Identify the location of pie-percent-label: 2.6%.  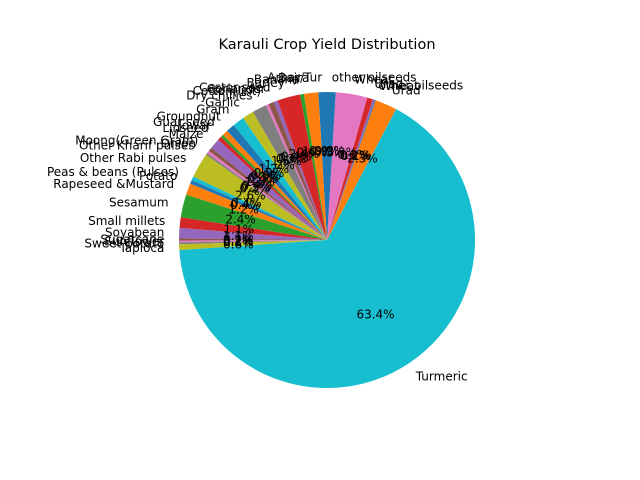
(250, 195).